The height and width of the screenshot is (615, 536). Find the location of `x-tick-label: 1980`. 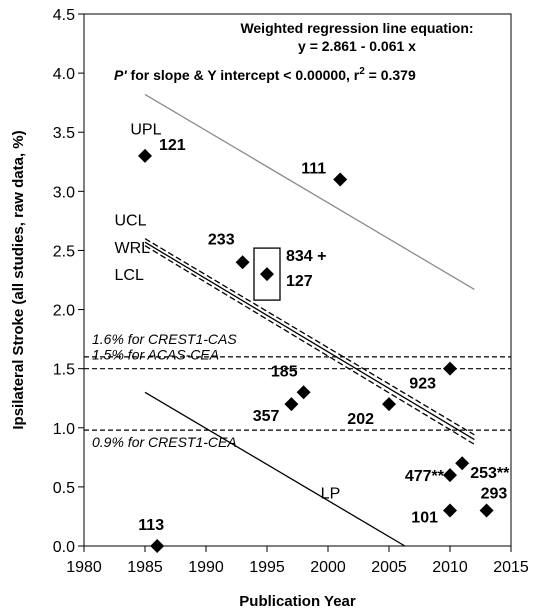

x-tick-label: 1980 is located at coordinates (84, 567).